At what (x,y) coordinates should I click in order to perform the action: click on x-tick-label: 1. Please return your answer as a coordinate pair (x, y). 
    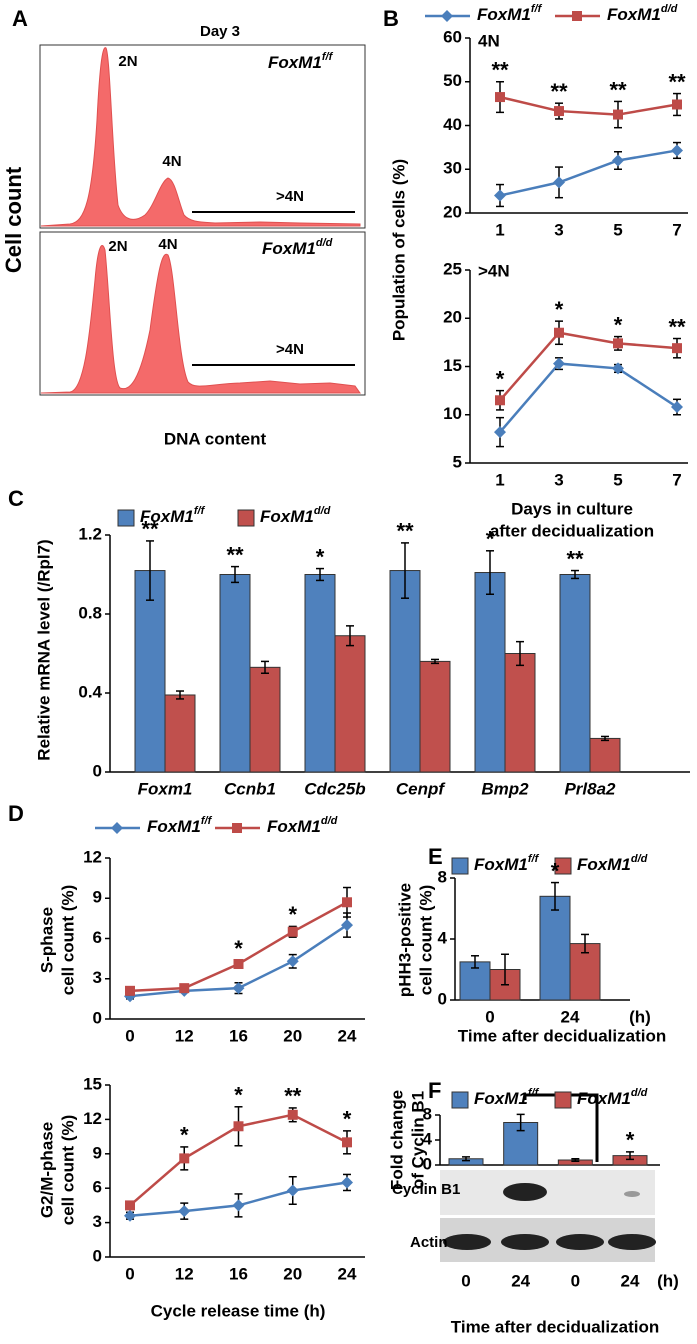
    Looking at the image, I should click on (499, 479).